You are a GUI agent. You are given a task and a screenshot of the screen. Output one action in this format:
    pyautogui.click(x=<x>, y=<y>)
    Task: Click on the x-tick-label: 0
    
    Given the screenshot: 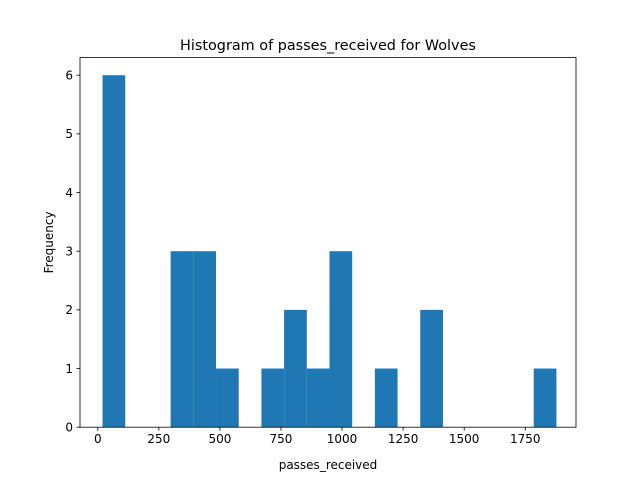 What is the action you would take?
    pyautogui.click(x=98, y=439)
    